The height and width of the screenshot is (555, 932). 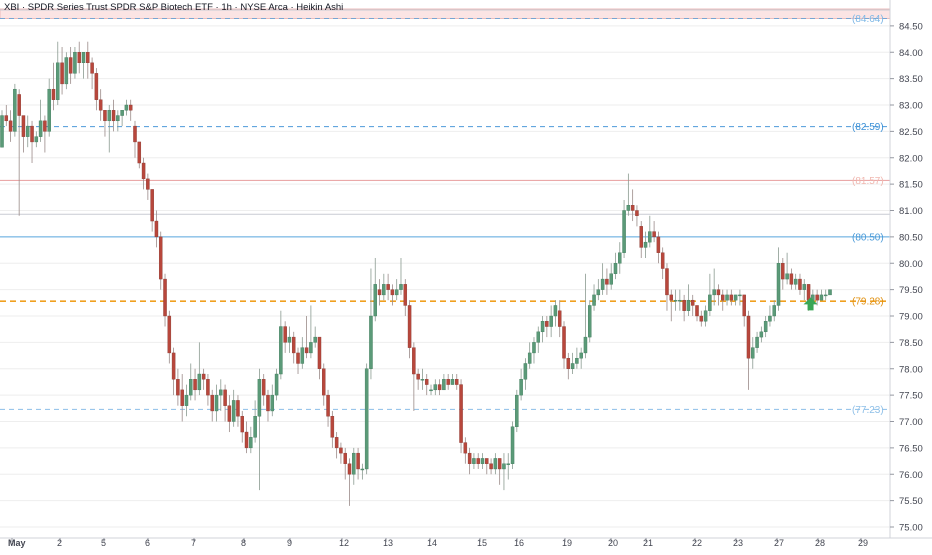 I want to click on level-label-4: (79.28), so click(x=868, y=302).